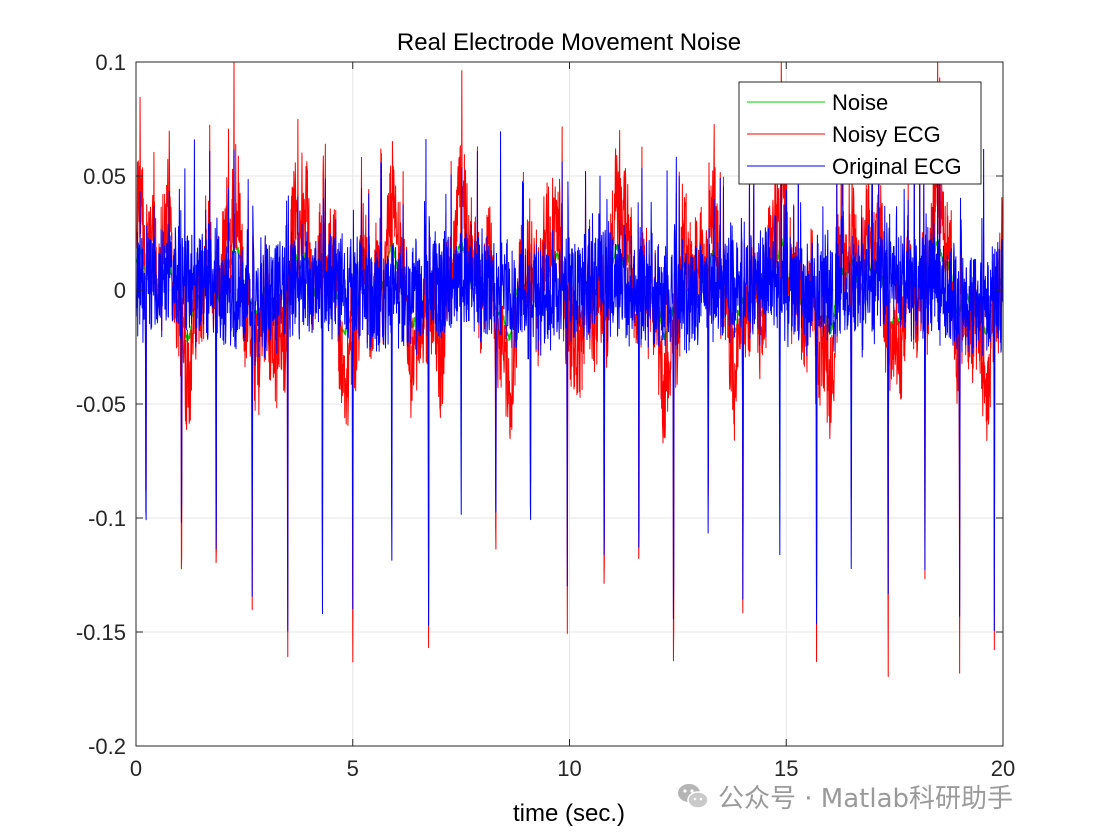  Describe the element at coordinates (786, 768) in the screenshot. I see `x-tick-label: 15` at that location.